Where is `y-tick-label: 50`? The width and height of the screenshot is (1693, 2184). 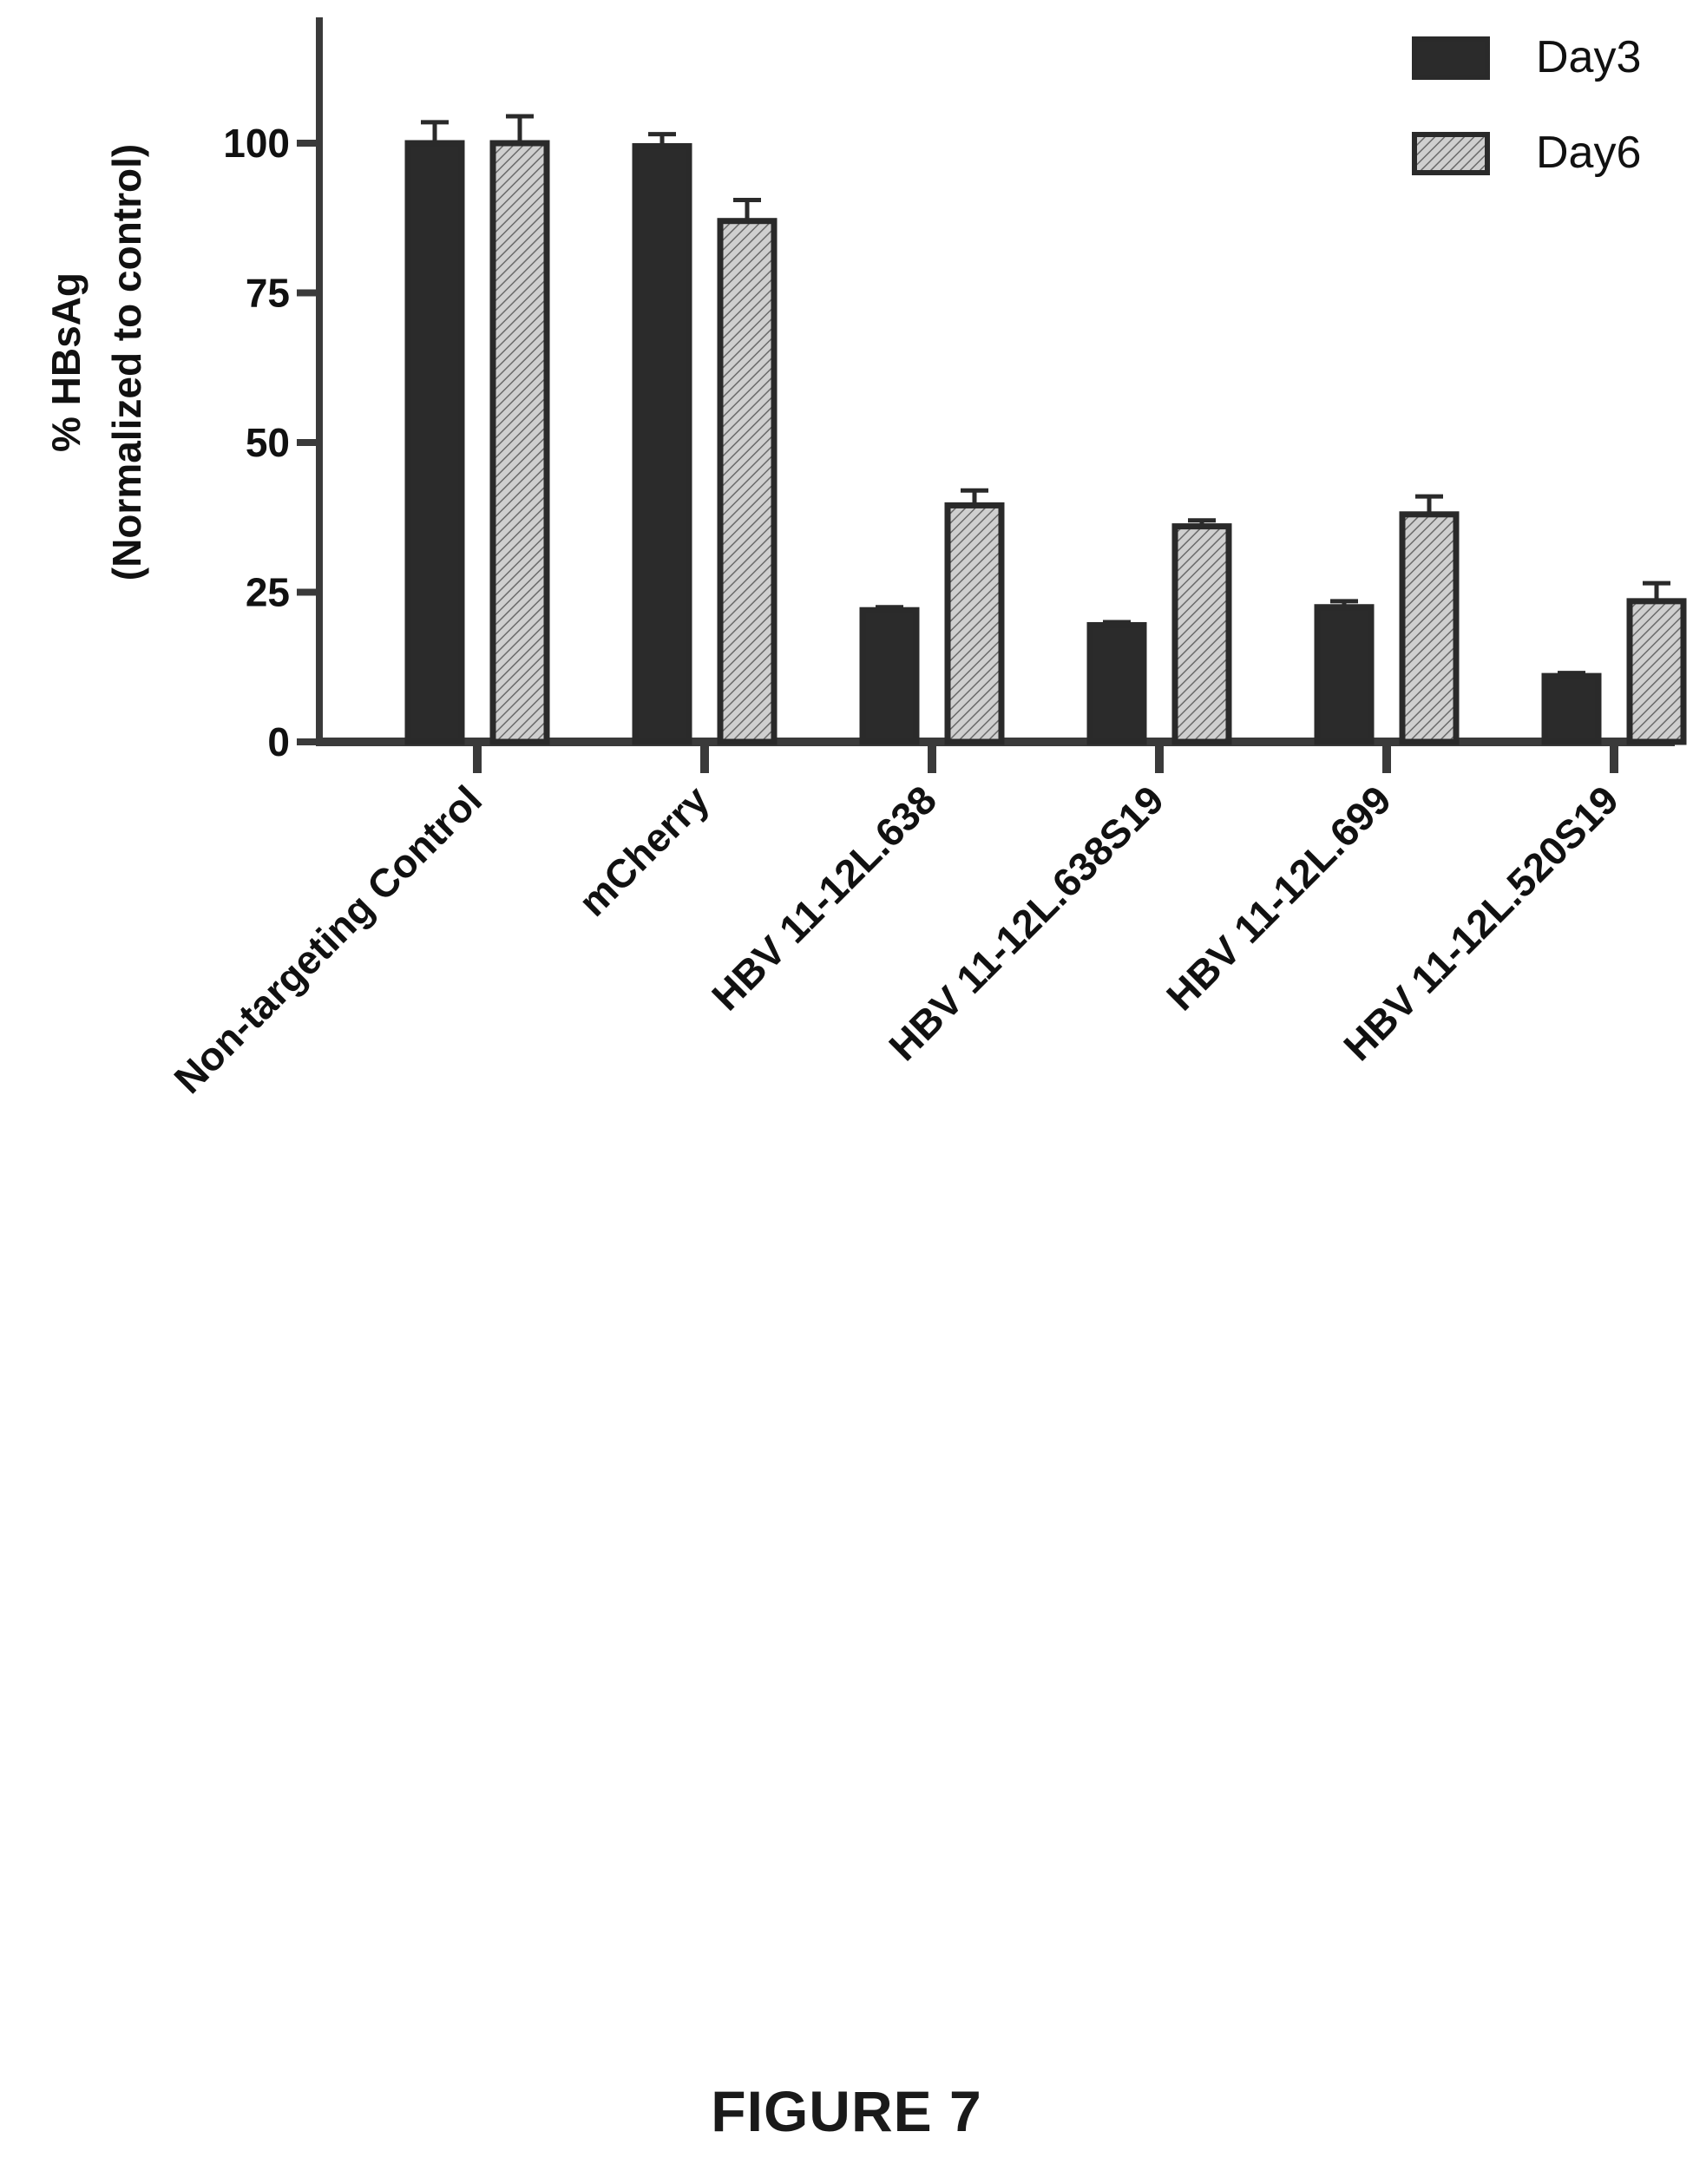
y-tick-label: 50 is located at coordinates (268, 442).